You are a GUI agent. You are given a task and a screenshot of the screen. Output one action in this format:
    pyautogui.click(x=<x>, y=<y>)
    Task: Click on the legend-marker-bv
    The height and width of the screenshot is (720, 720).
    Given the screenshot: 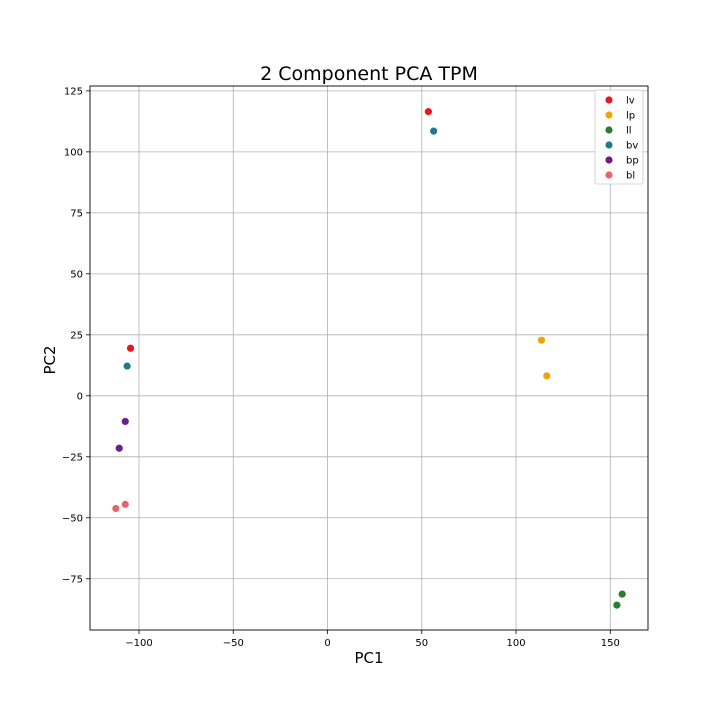 What is the action you would take?
    pyautogui.click(x=609, y=145)
    